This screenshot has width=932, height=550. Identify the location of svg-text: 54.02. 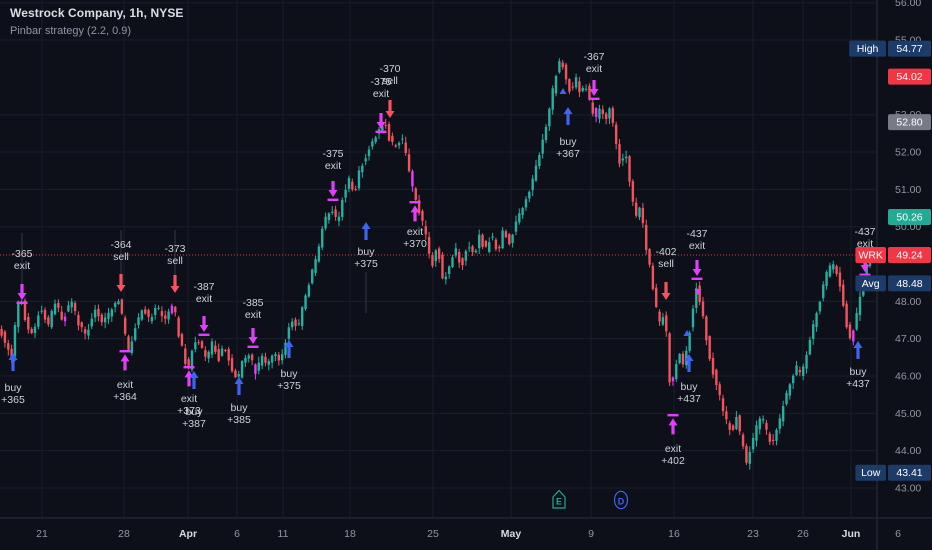
(909, 77).